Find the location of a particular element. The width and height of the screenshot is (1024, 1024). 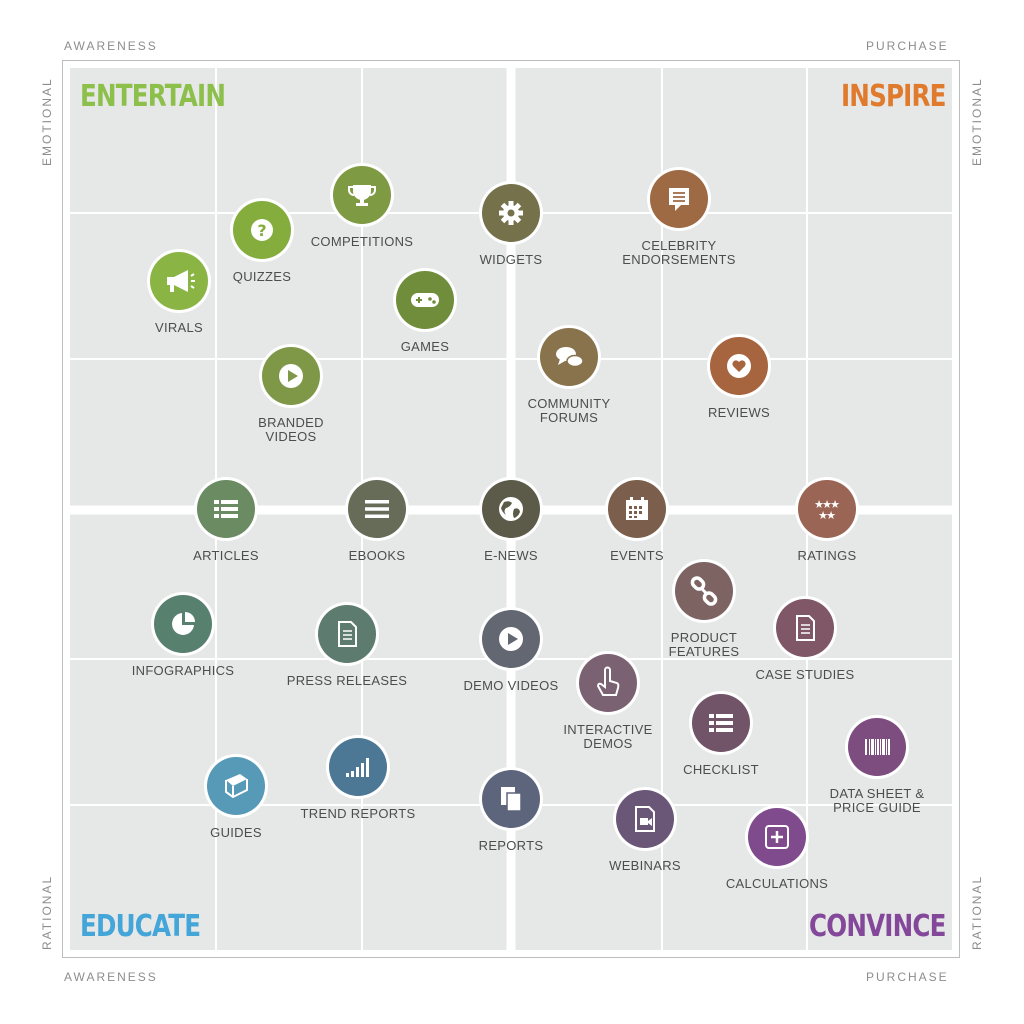

content-node-label: COMMUNITY FORUMS is located at coordinates (569, 410).